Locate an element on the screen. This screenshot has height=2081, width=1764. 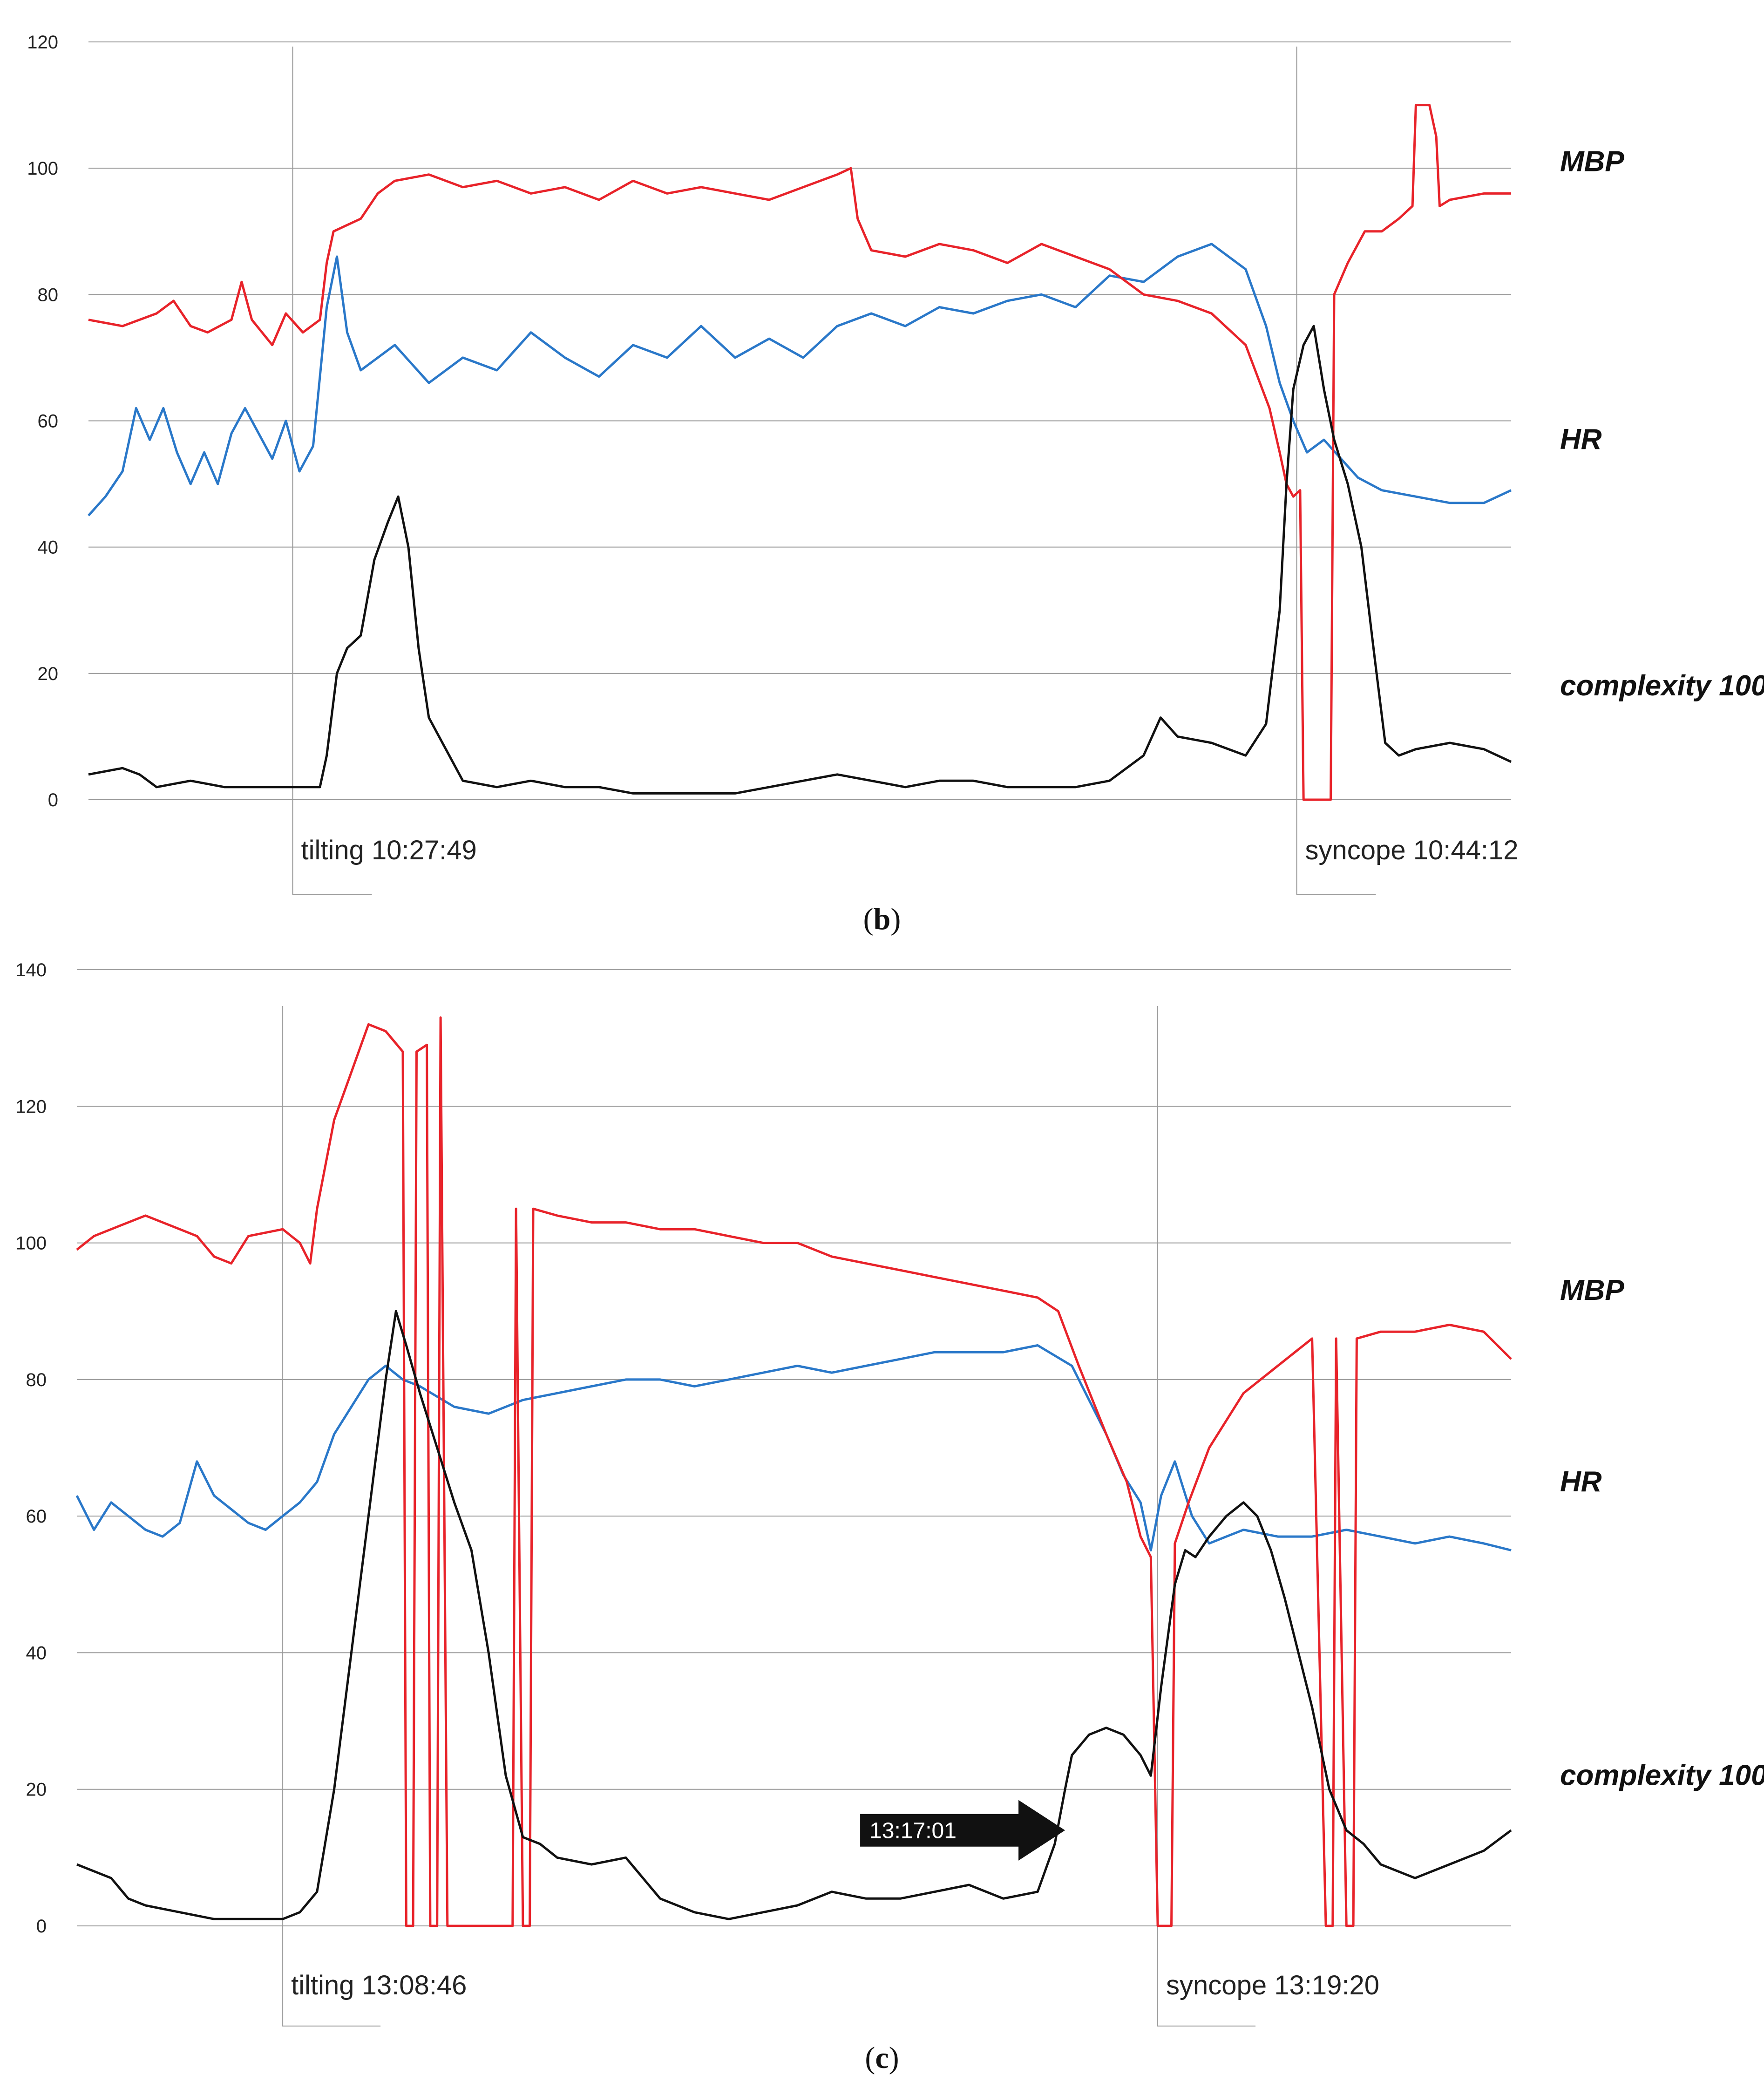
panel-label-b: (b) is located at coordinates (882, 919).